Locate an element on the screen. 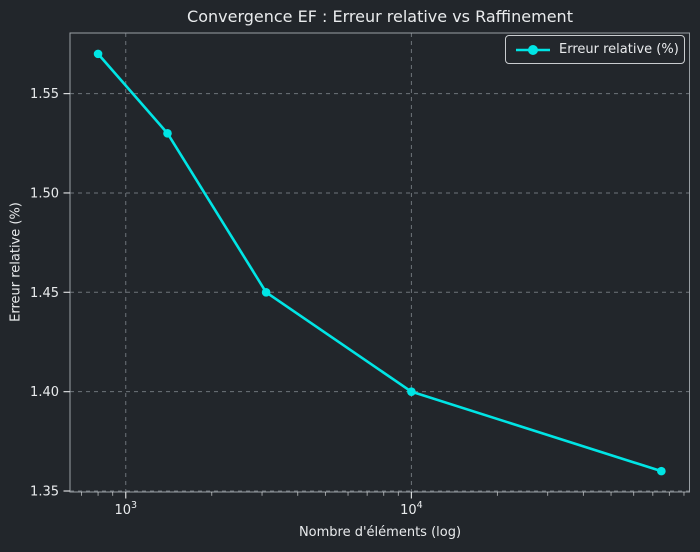 Image resolution: width=700 pixels, height=552 pixels. y-tick-label: 1.55 is located at coordinates (44, 94).